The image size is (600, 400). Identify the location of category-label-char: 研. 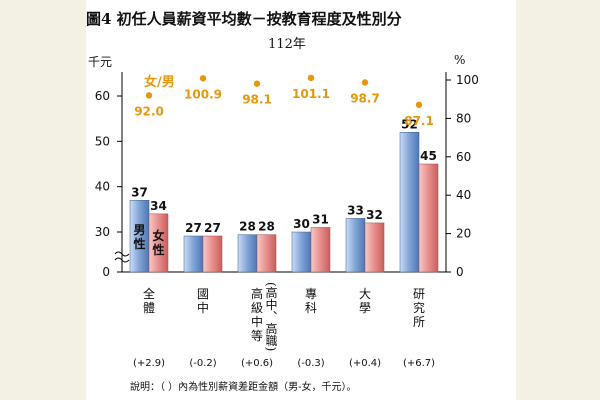
(419, 294).